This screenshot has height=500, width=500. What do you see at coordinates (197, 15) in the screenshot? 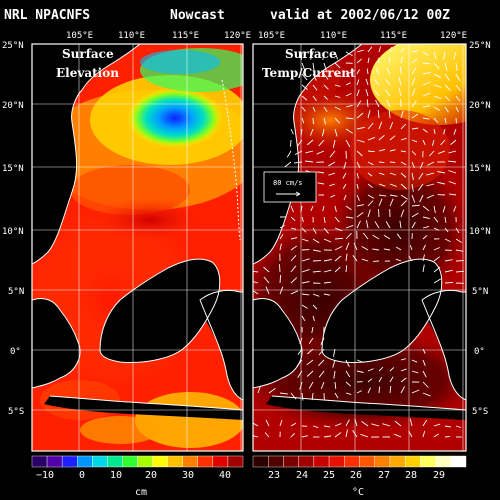
I see `nowcast-label: Nowcast` at bounding box center [197, 15].